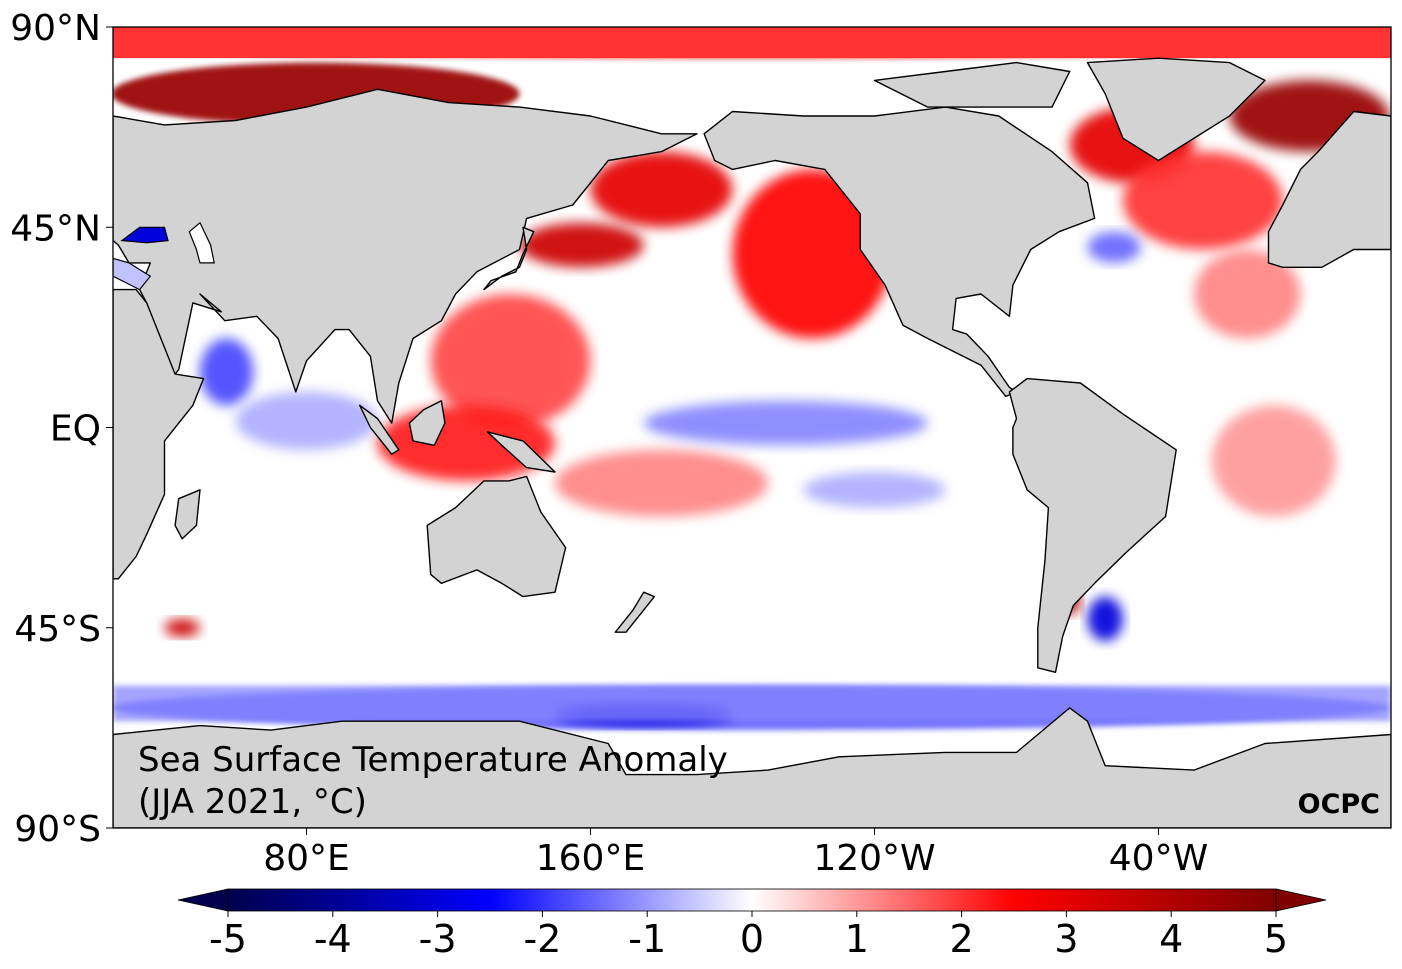  I want to click on land-sumatra, so click(379, 429).